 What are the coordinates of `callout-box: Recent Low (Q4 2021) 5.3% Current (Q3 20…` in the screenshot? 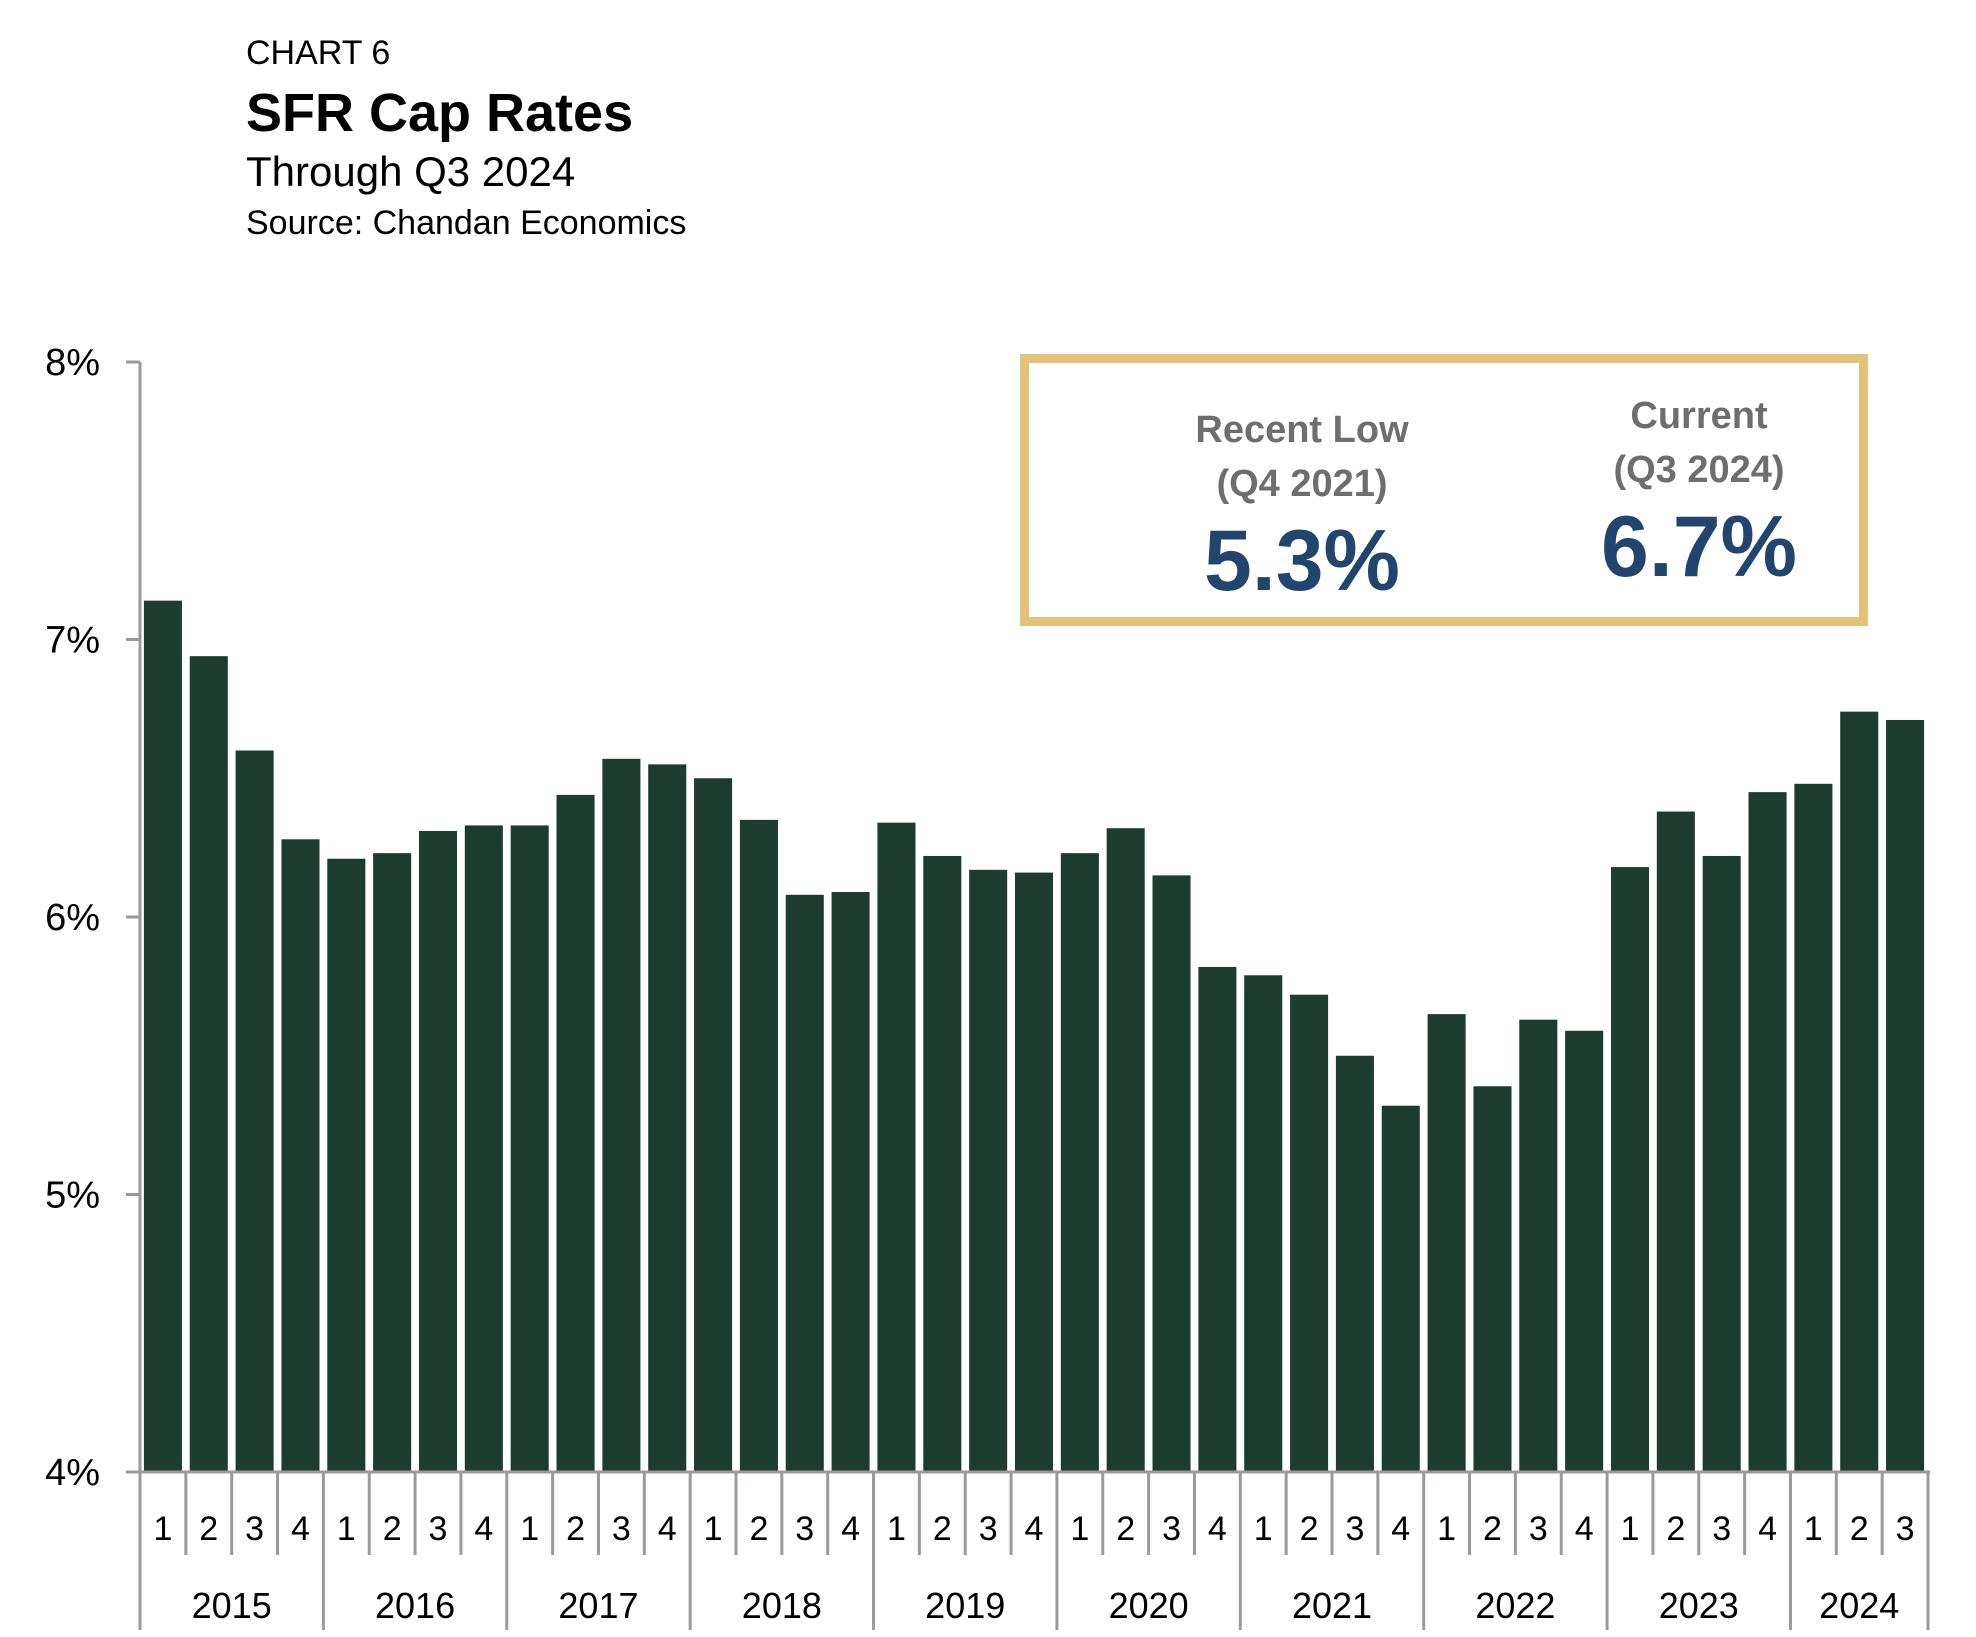 It's located at (1444, 490).